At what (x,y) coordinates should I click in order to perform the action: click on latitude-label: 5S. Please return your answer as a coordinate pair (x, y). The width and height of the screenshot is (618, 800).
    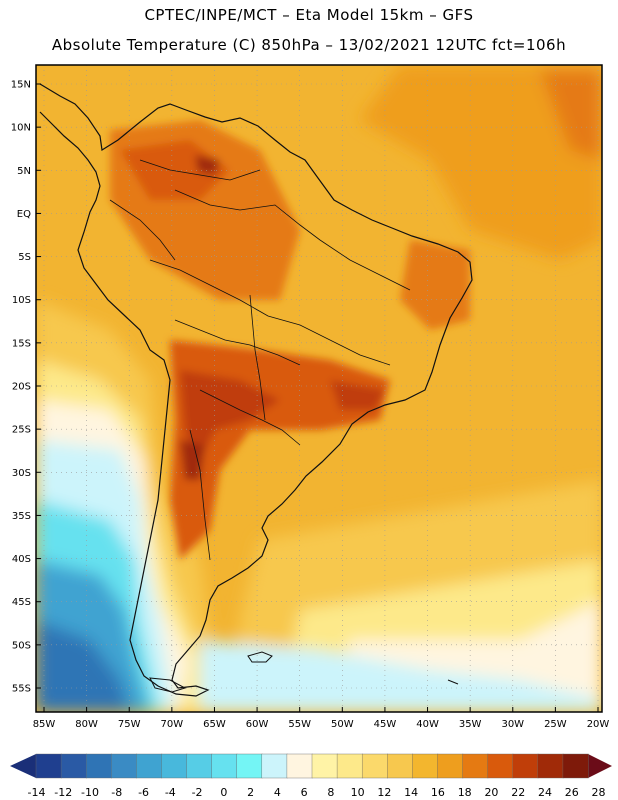
    Looking at the image, I should click on (24, 257).